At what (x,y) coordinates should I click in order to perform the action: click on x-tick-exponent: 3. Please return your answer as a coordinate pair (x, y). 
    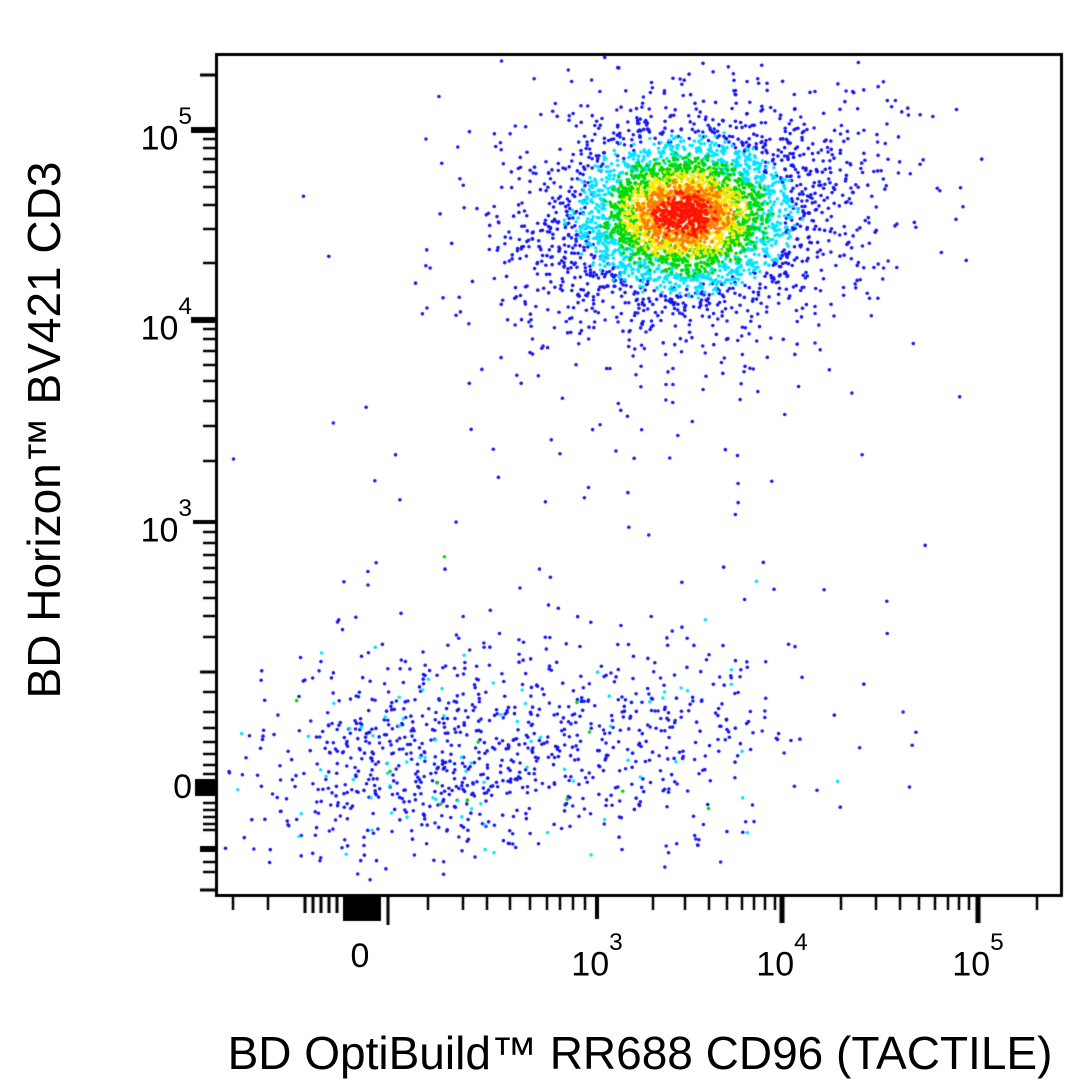
    Looking at the image, I should click on (616, 942).